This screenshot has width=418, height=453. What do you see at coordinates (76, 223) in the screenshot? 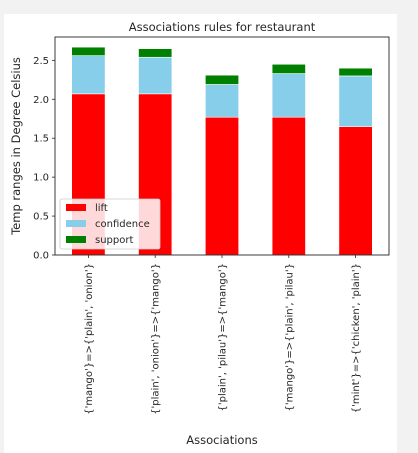
I see `legend-swatch-confidence` at bounding box center [76, 223].